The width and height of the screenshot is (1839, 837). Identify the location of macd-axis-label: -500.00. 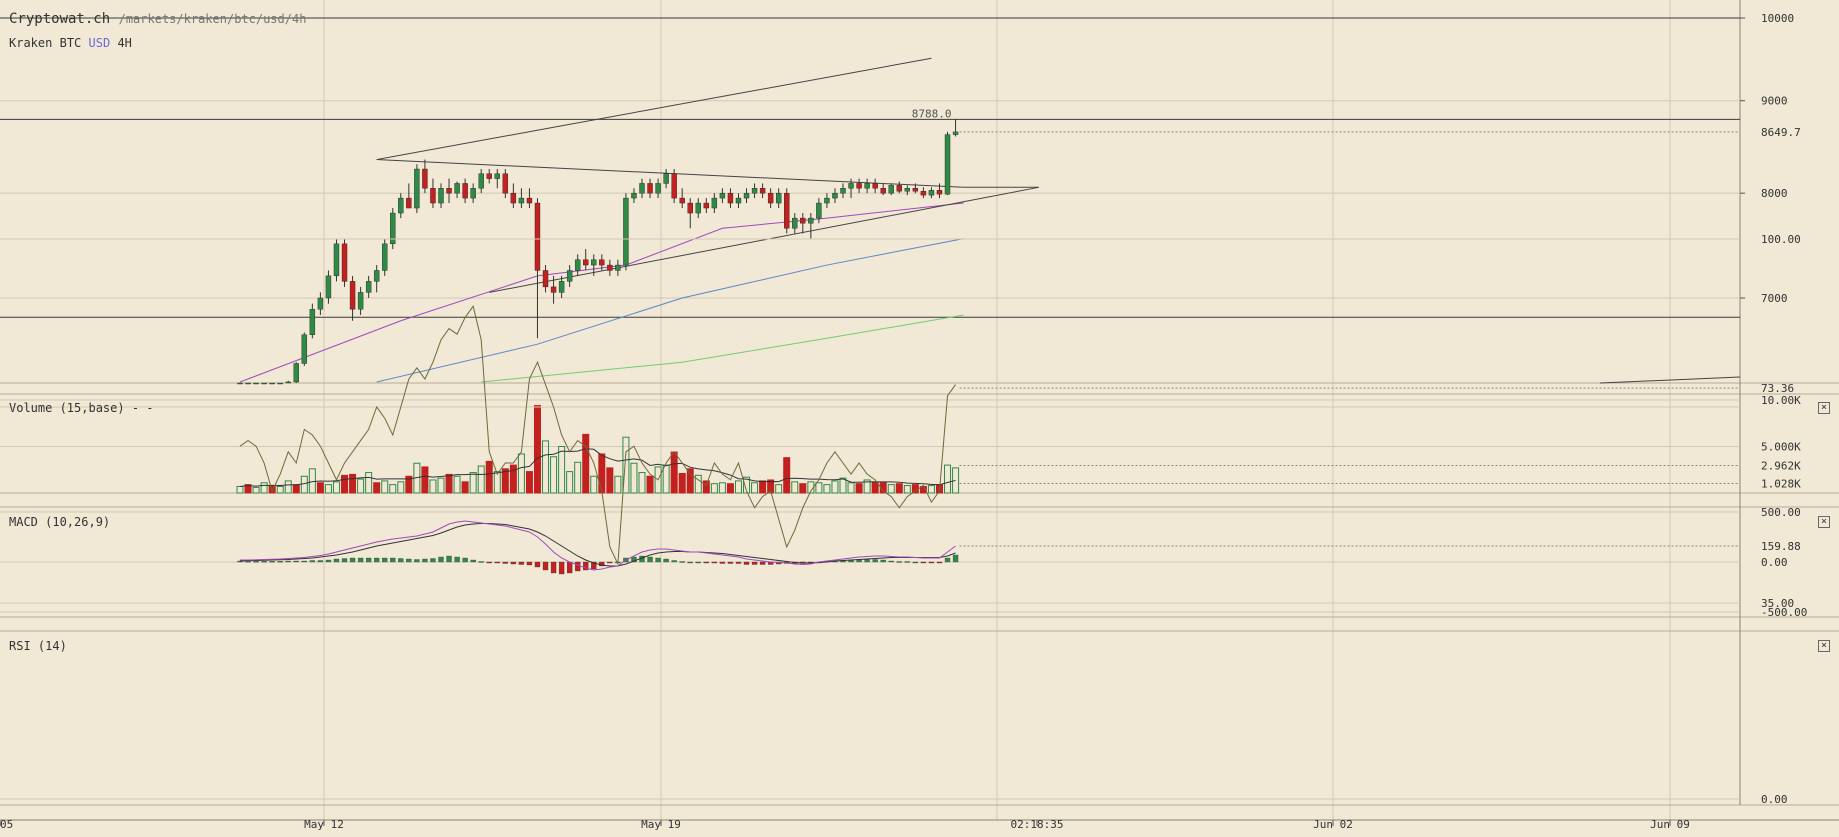
(1784, 612).